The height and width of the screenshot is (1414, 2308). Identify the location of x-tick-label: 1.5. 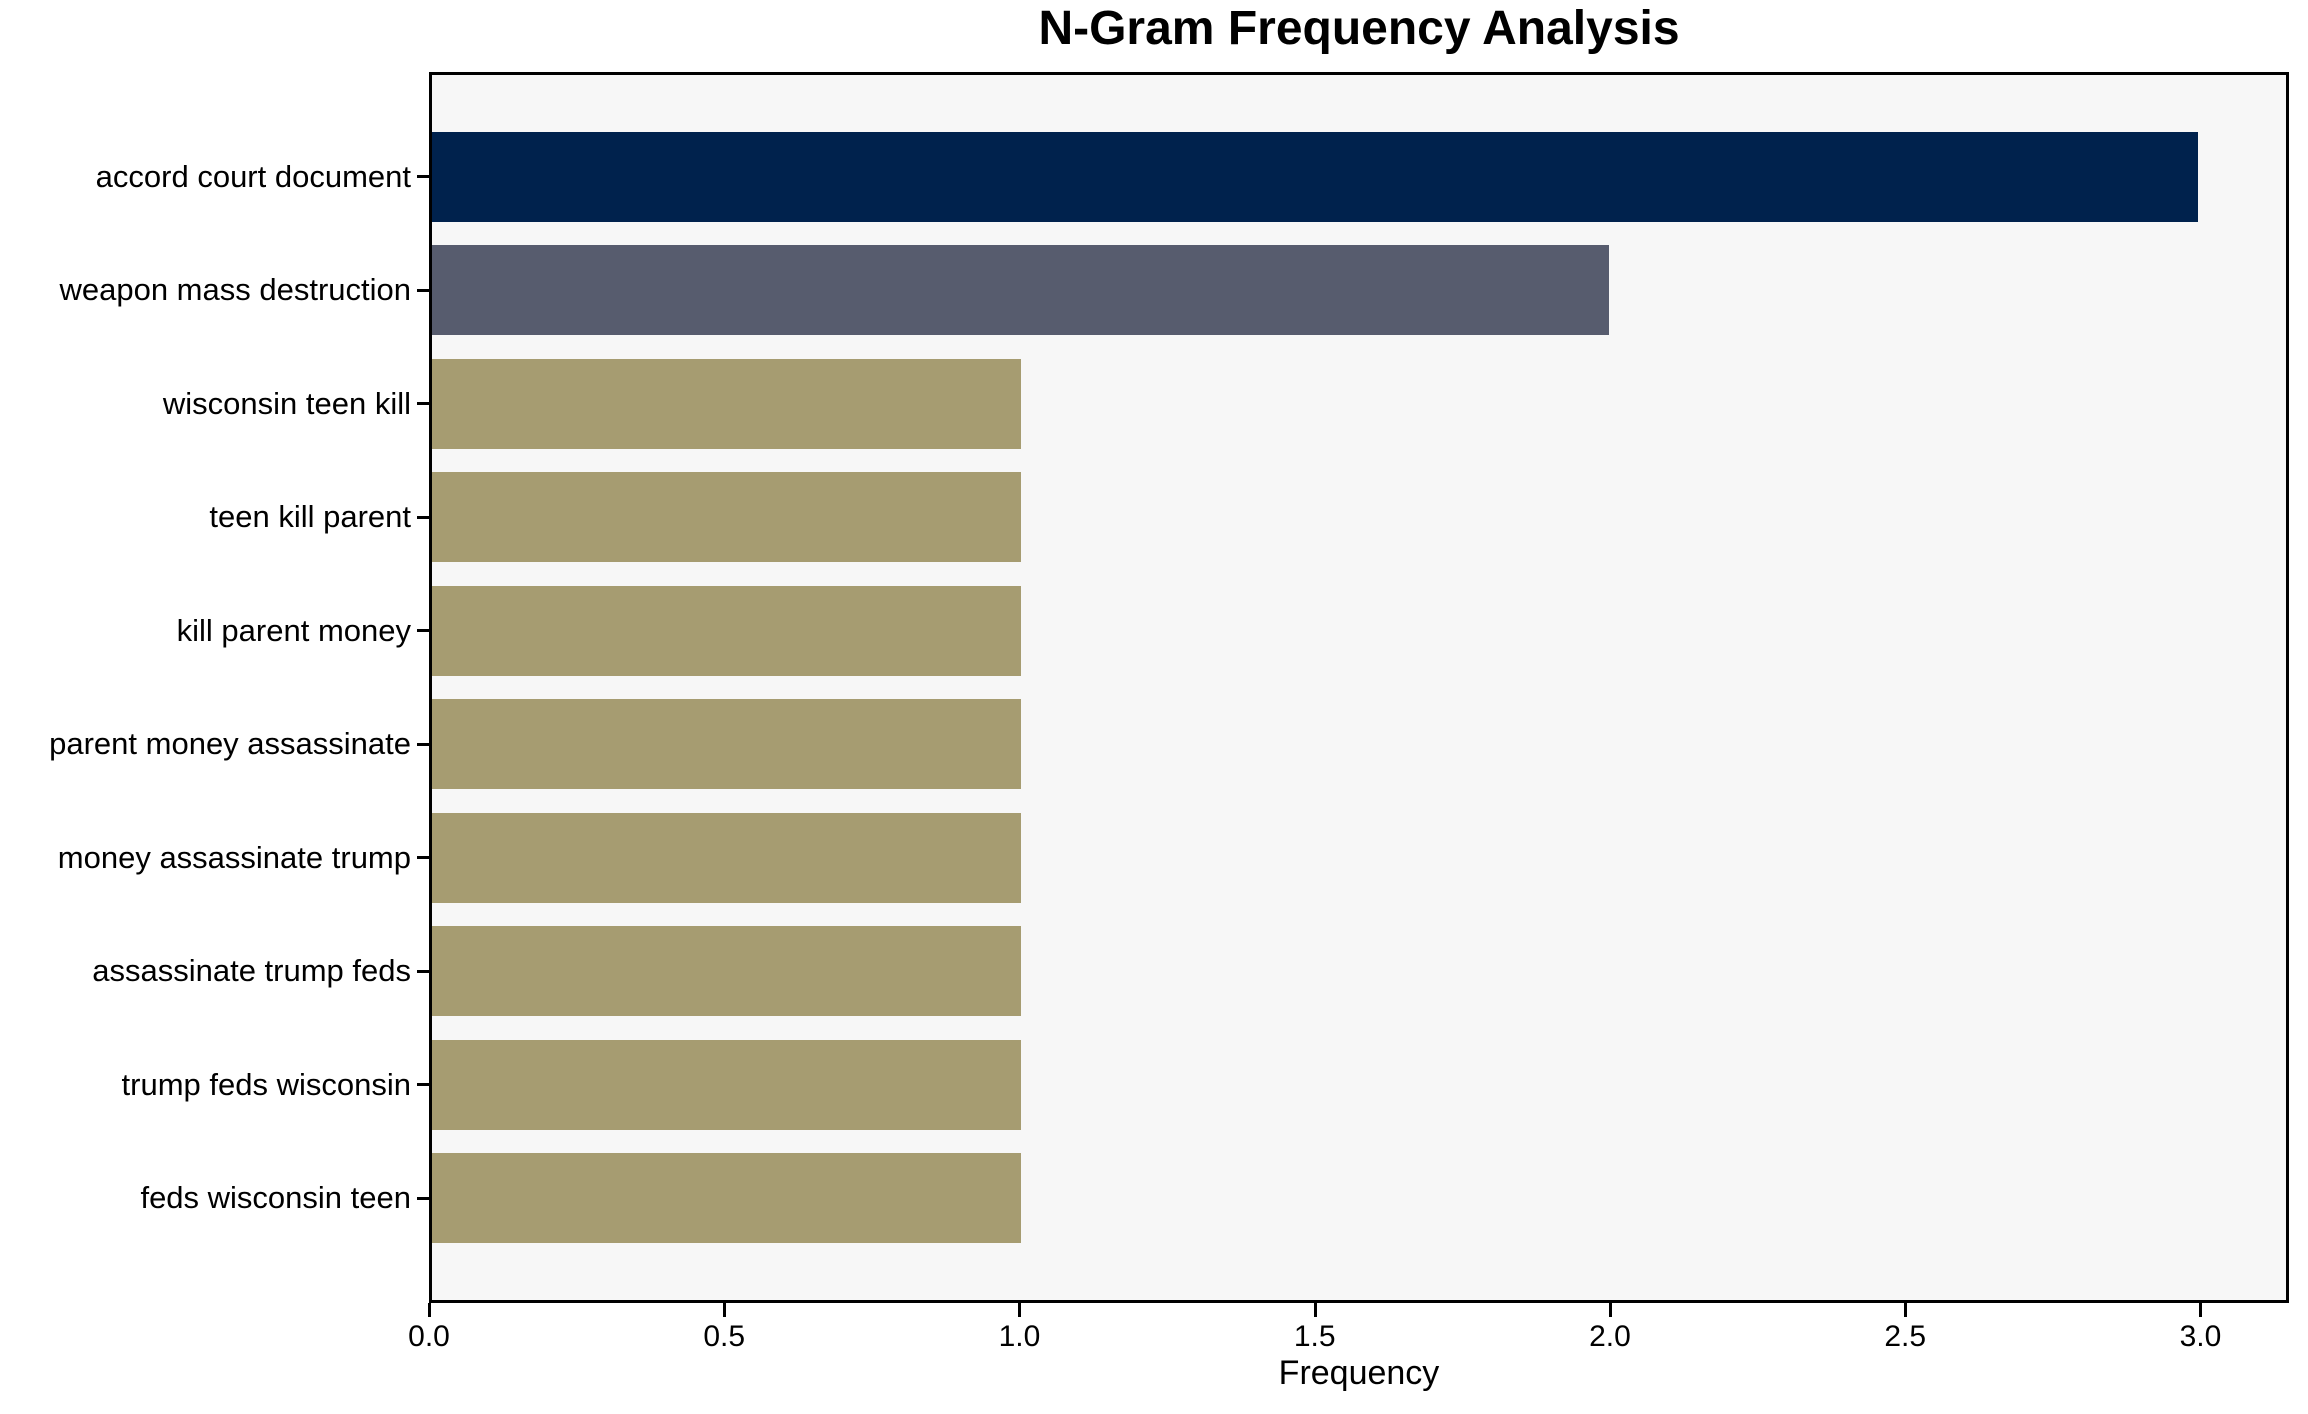
(1314, 1336).